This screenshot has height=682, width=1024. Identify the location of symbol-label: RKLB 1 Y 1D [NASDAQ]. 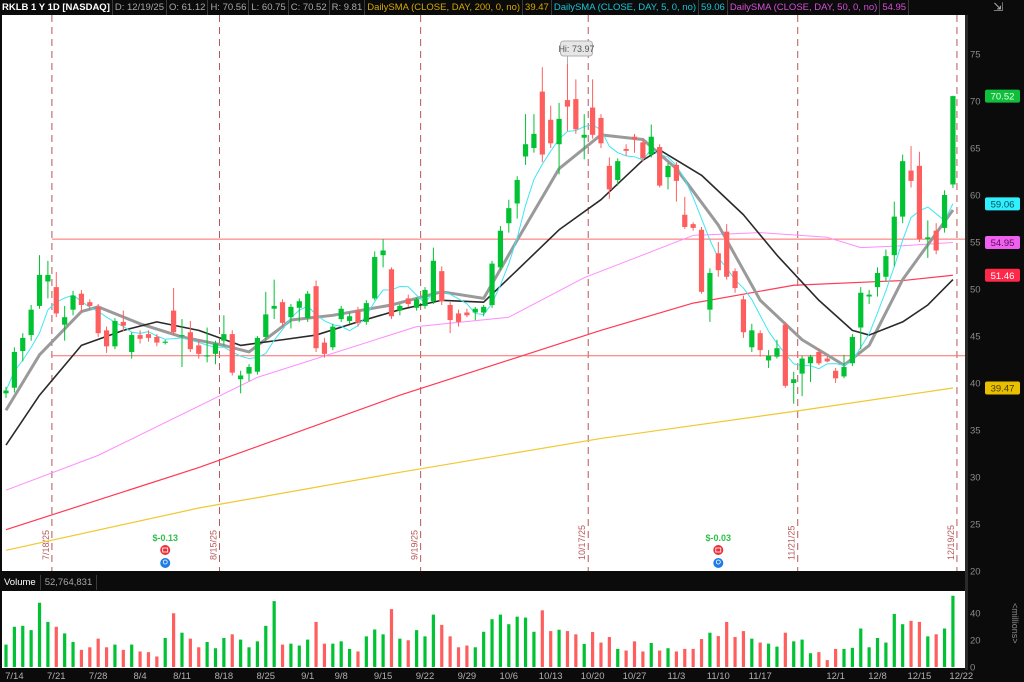
(56, 7).